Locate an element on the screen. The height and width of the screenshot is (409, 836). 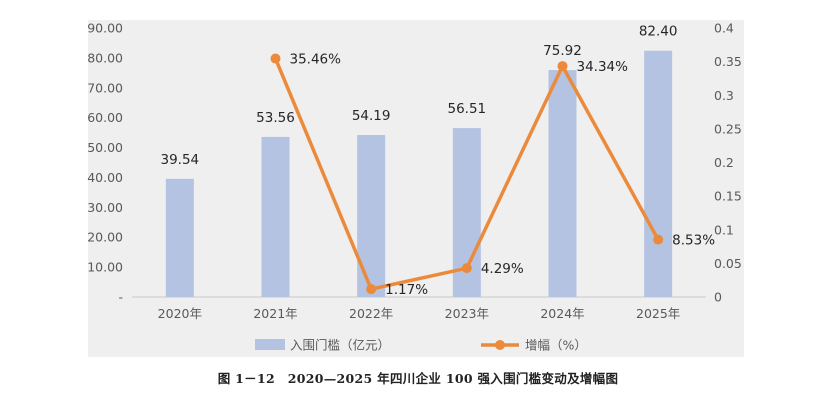
legend: 入围门槛（亿元） 增幅（%） is located at coordinates (421, 345).